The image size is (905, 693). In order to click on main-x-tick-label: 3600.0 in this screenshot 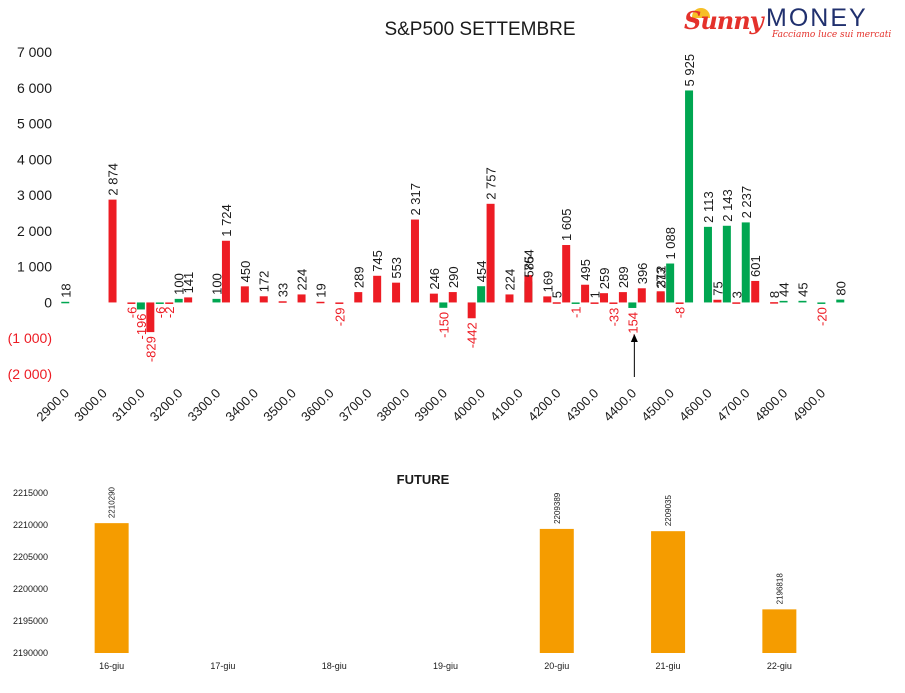, I will do `click(317, 405)`.